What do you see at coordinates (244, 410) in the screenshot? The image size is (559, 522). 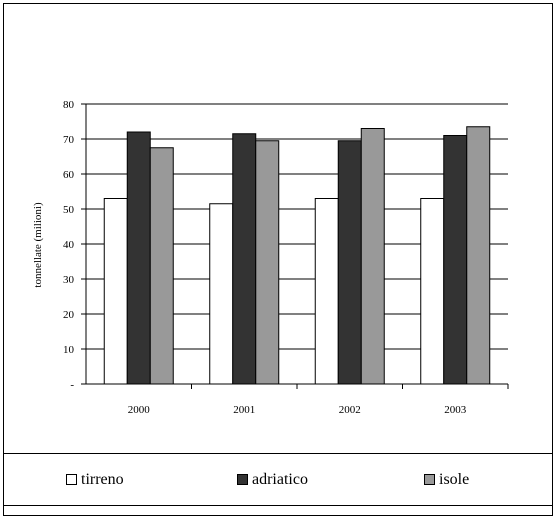 I see `x-tick-label-2001: 2001` at bounding box center [244, 410].